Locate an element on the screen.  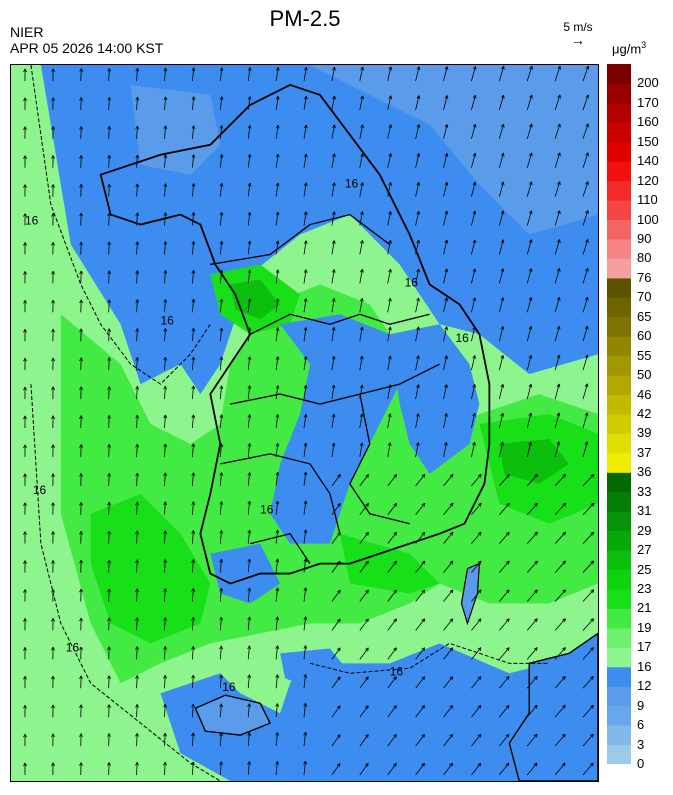
legend-tick-label: 37 is located at coordinates (644, 452).